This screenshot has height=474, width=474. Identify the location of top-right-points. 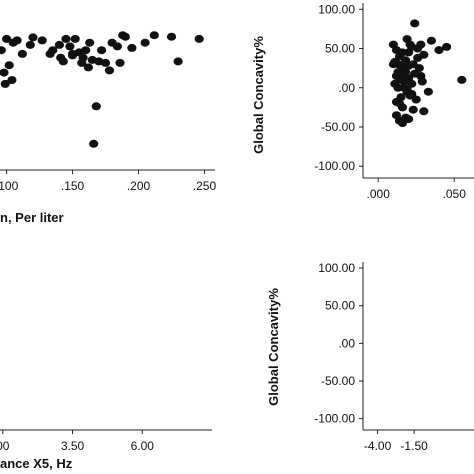
(427, 73).